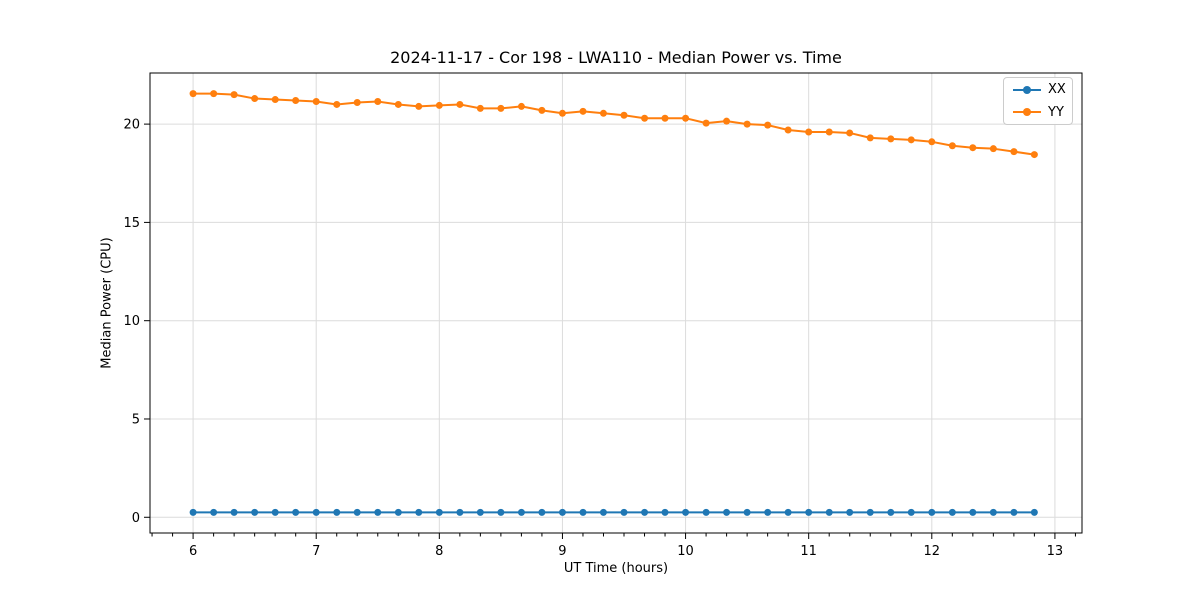  I want to click on legend-item-xx: XX, so click(1042, 90).